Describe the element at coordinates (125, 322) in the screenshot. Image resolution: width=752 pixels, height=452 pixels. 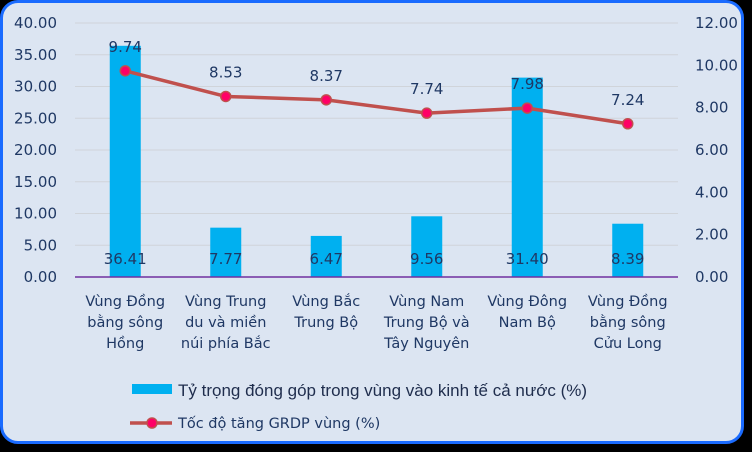
I see `category-label: Vùng Đồng bằng sông Hồng` at that location.